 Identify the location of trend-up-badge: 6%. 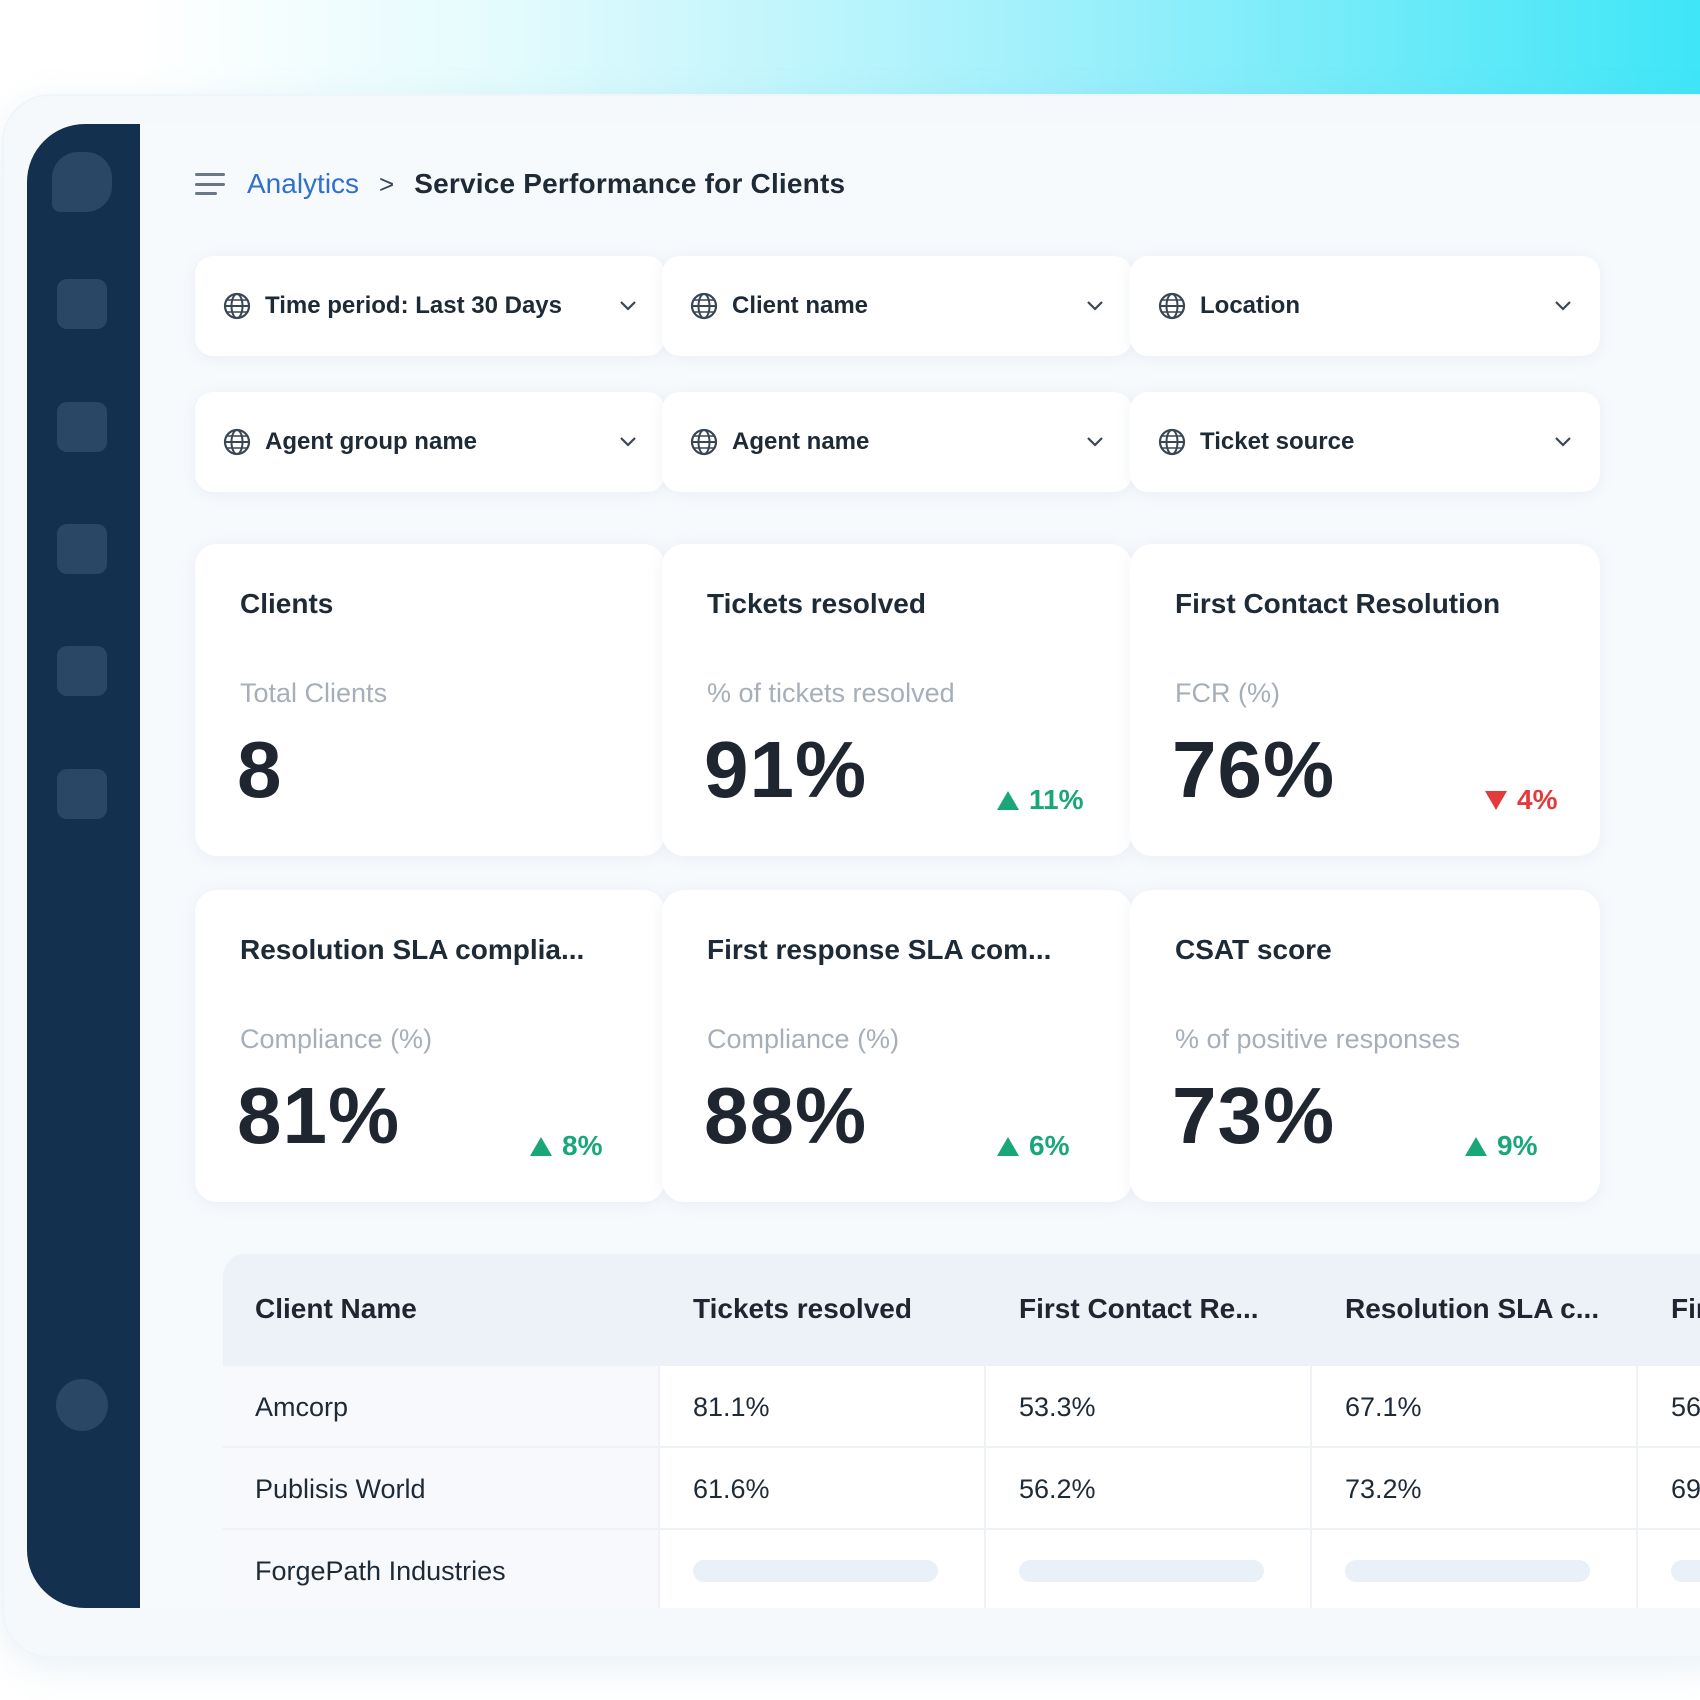
(1033, 1146).